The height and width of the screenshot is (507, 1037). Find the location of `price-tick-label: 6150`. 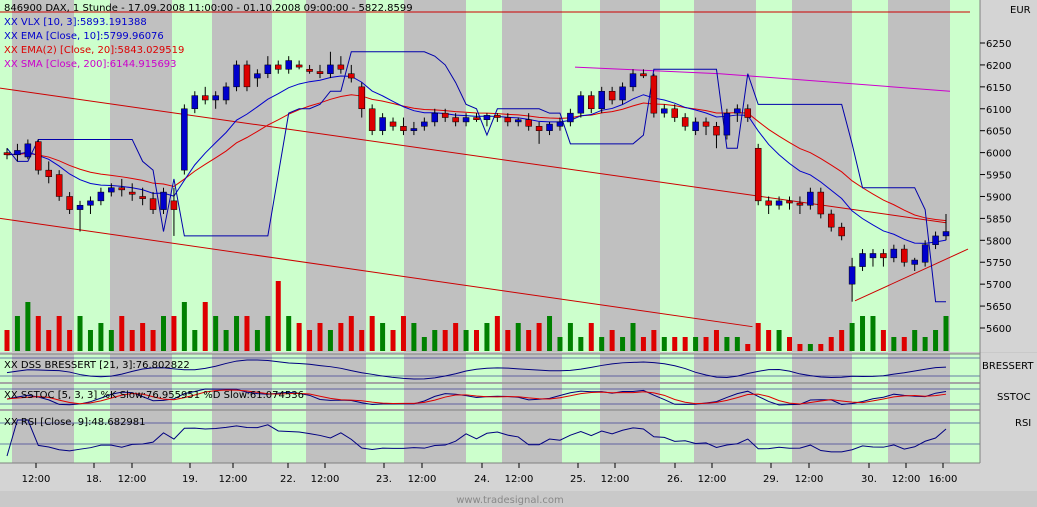

price-tick-label: 6150 is located at coordinates (998, 88).